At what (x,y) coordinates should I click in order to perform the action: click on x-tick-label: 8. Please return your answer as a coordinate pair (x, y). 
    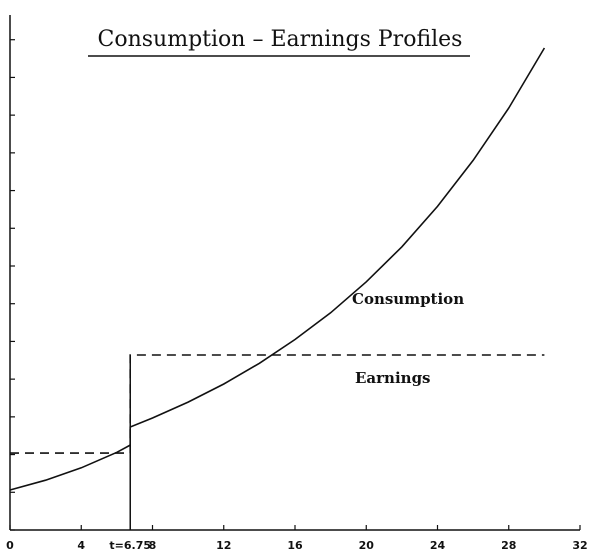
    Looking at the image, I should click on (153, 545).